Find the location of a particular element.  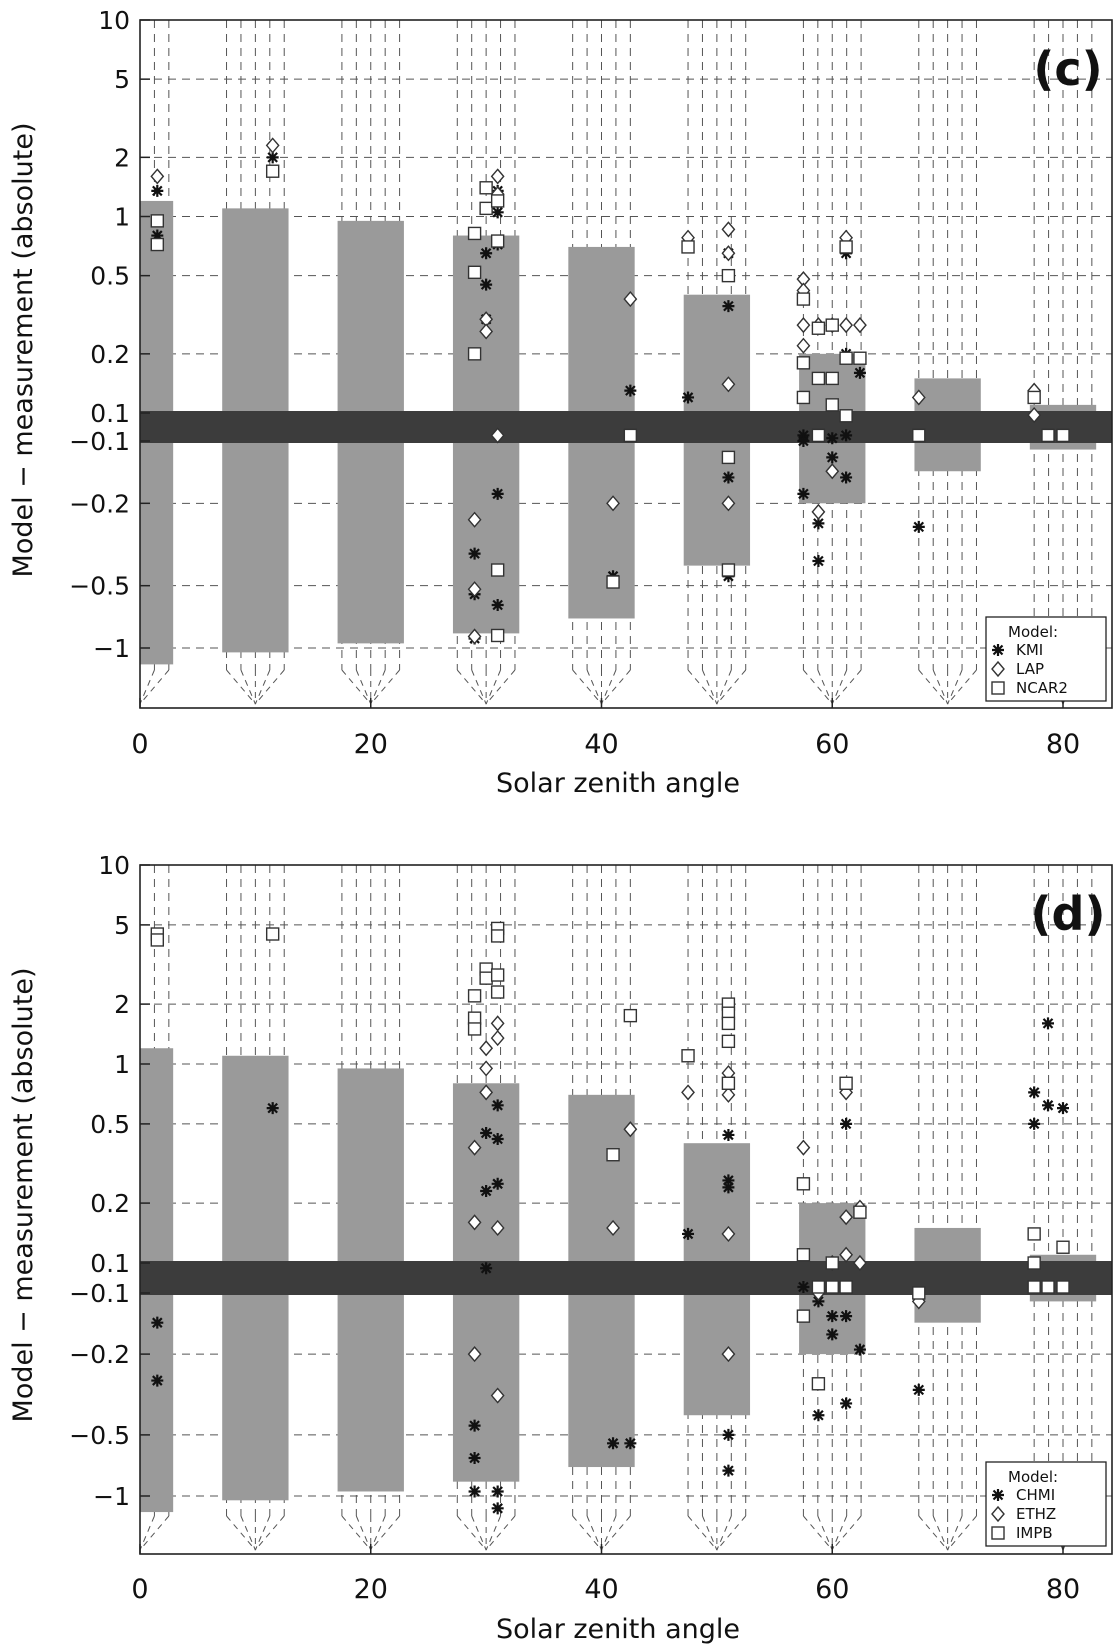

y-tick-label: 0.2 is located at coordinates (110, 1203).